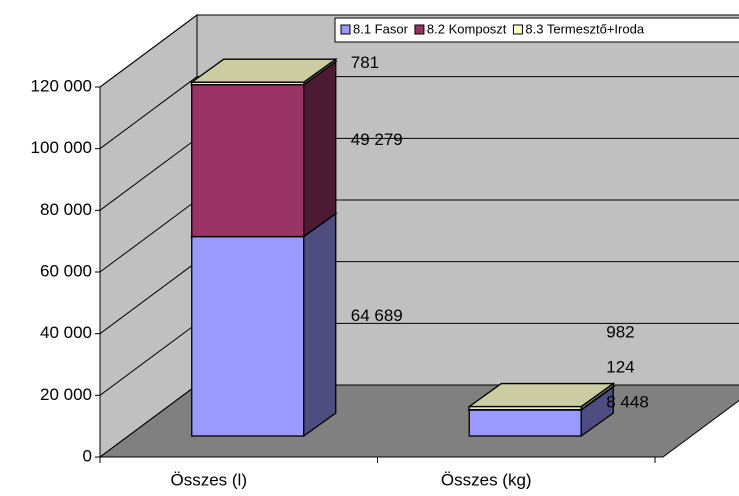  I want to click on value-label: 982, so click(620, 331).